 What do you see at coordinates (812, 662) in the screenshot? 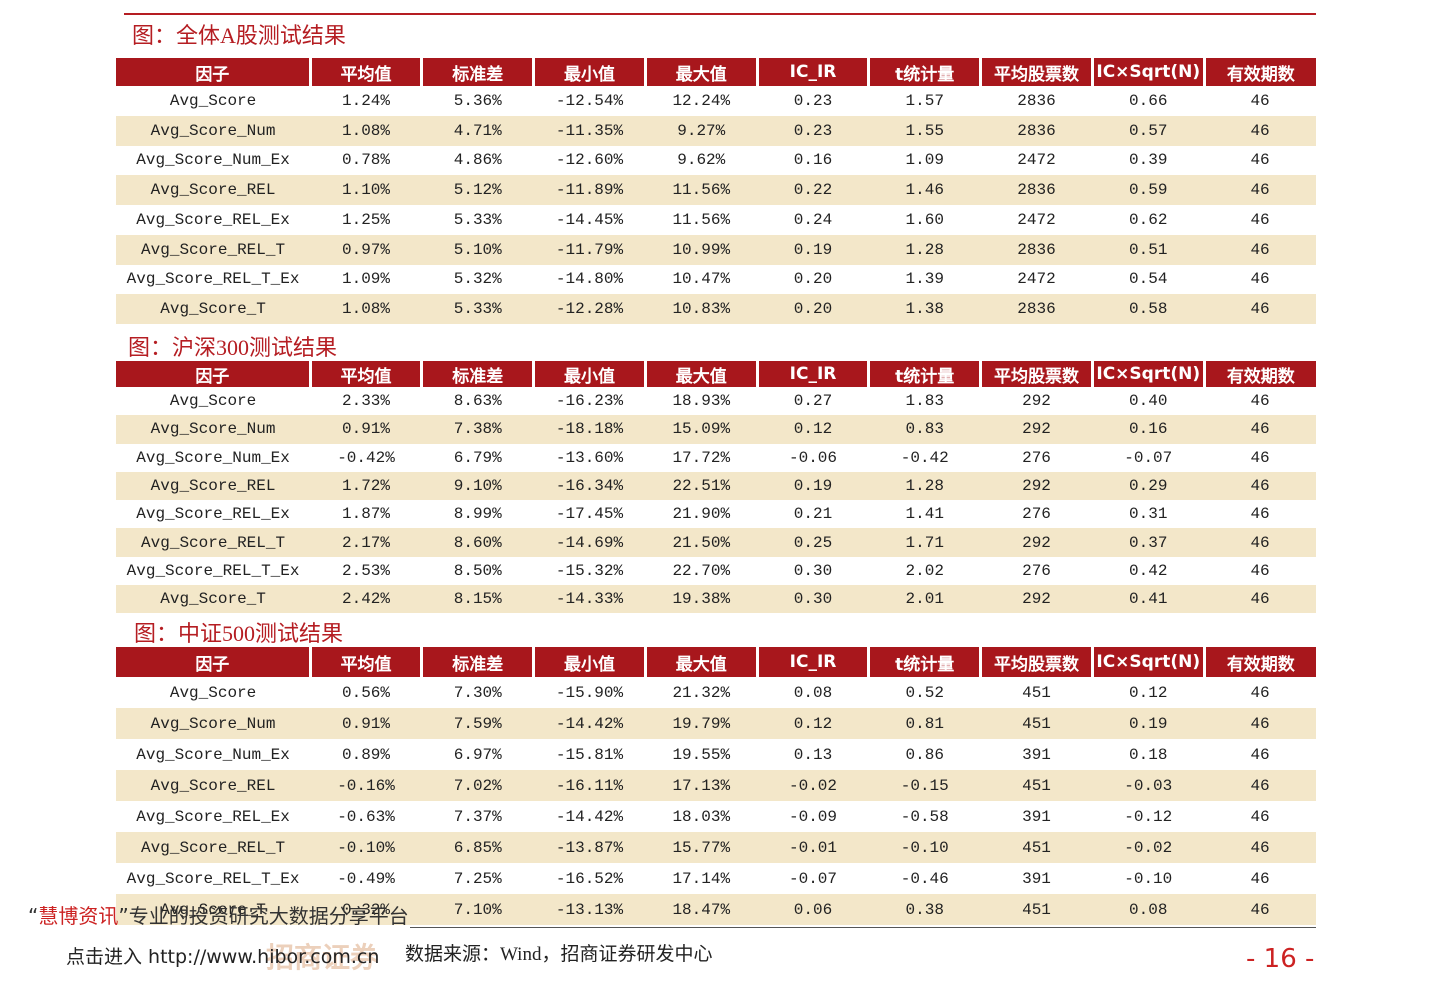
I see `header-cell: IC_IR` at bounding box center [812, 662].